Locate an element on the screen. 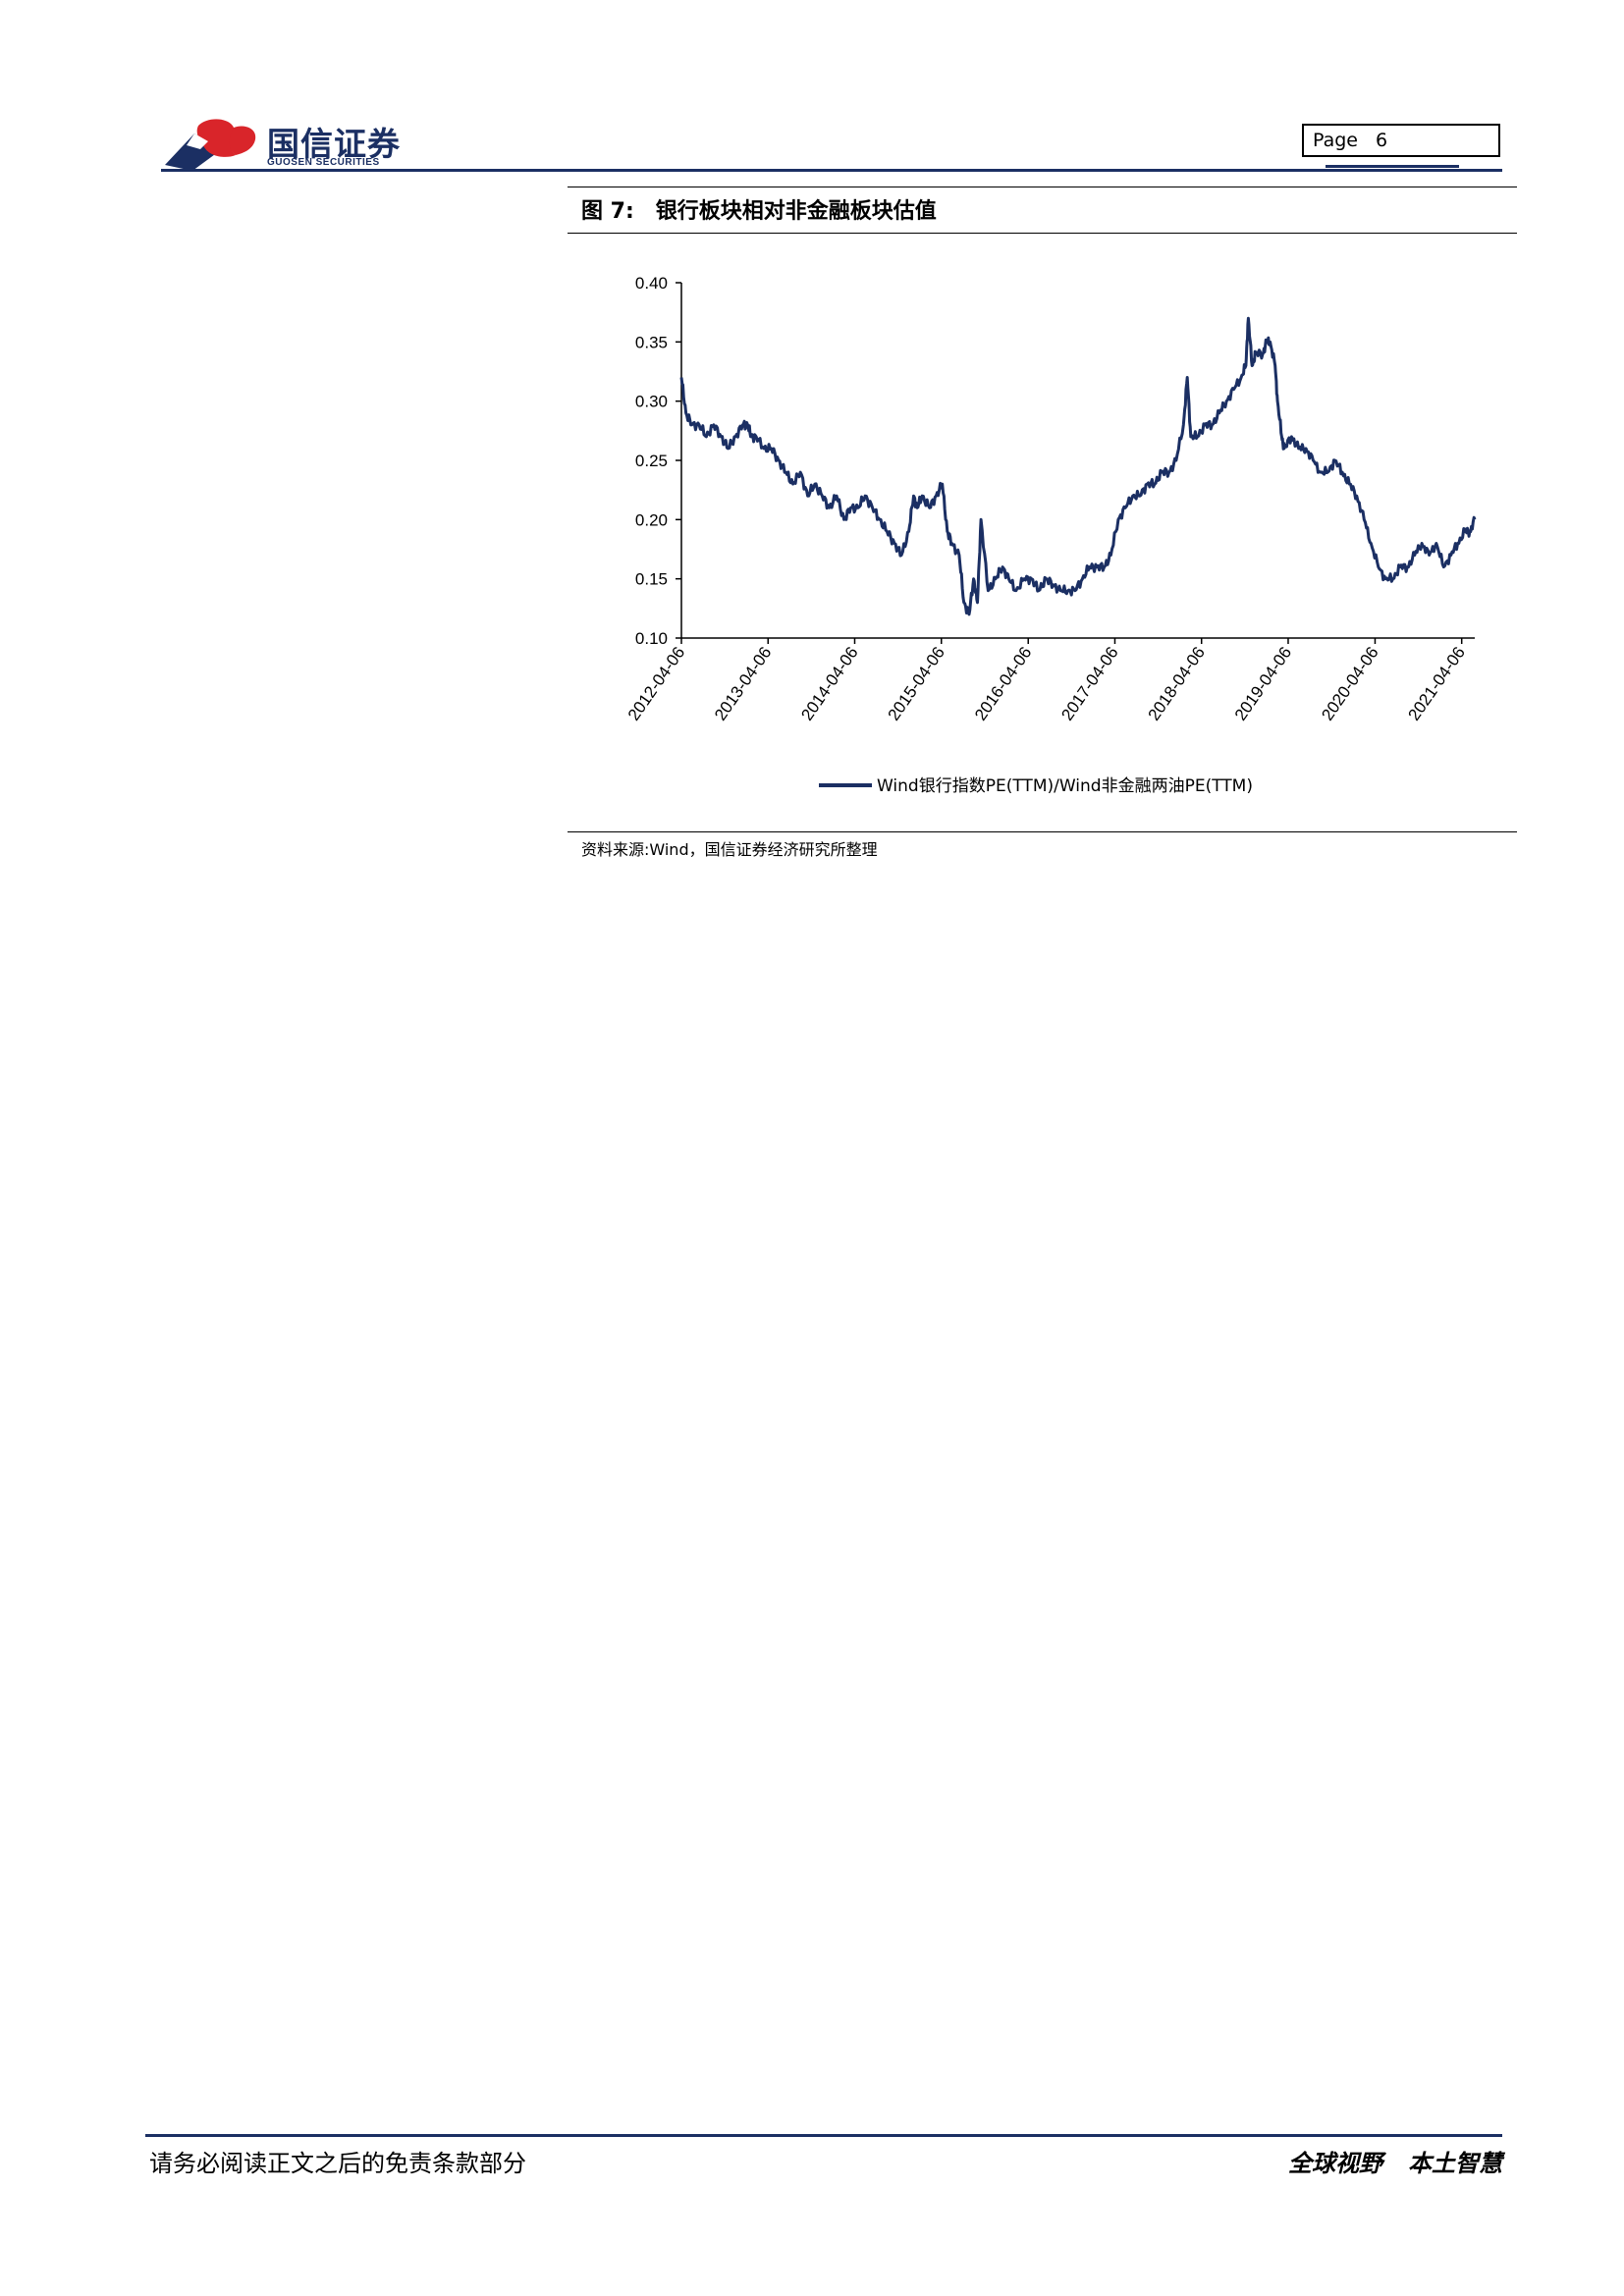  figure-bottom-rule is located at coordinates (1042, 831).